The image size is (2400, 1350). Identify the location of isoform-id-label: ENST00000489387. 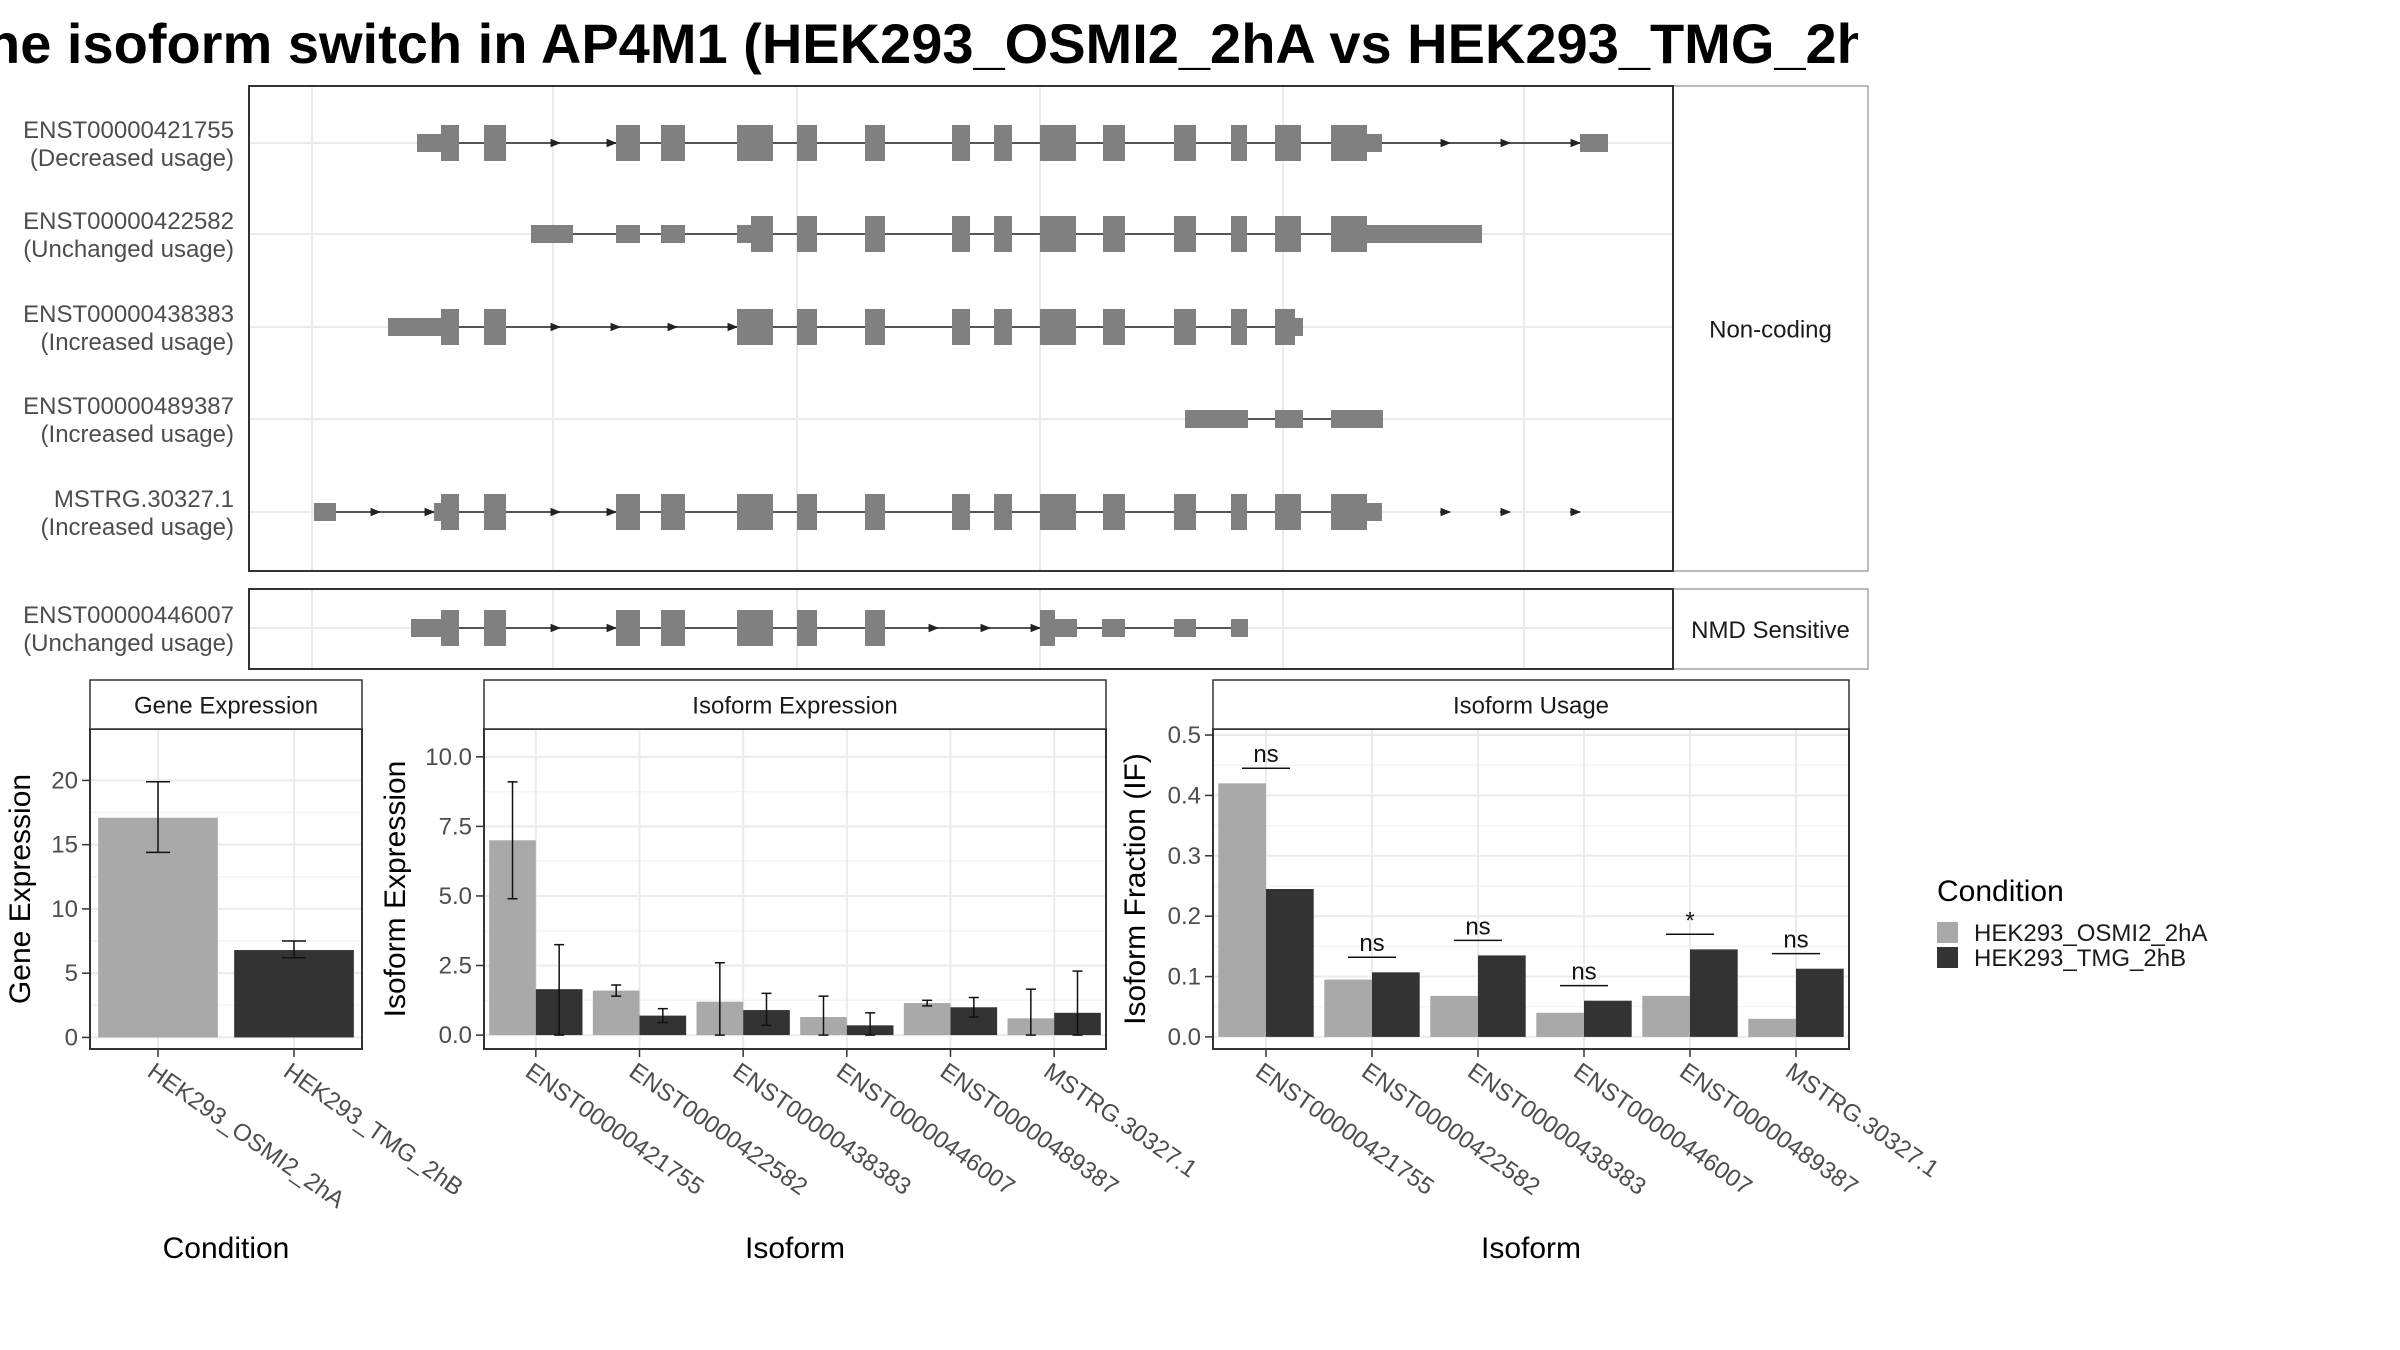
(128, 406).